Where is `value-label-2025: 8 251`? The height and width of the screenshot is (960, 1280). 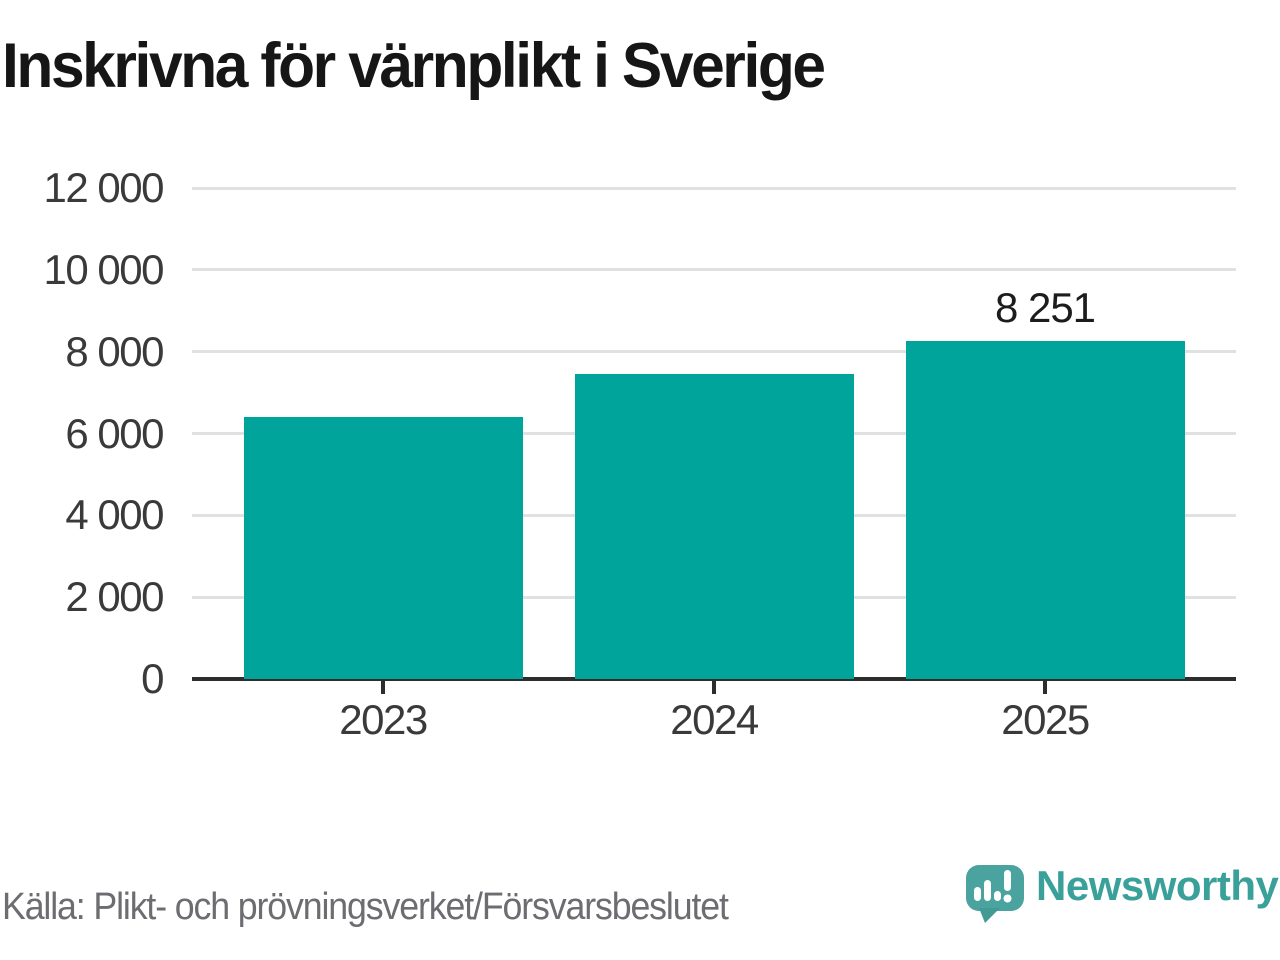
value-label-2025: 8 251 is located at coordinates (1045, 308).